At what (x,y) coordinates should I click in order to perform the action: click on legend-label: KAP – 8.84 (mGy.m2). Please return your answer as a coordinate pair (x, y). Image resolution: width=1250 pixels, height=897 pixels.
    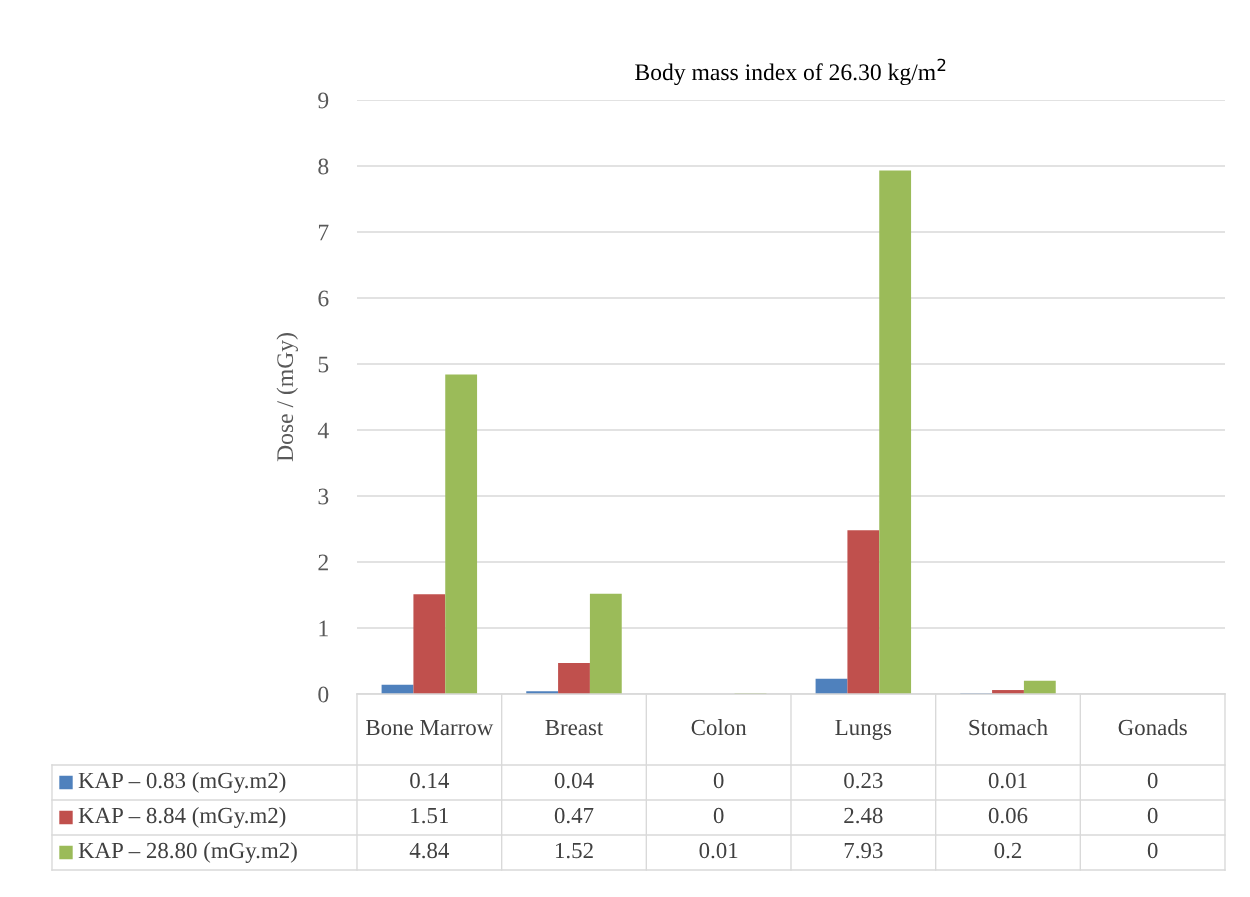
    Looking at the image, I should click on (182, 817).